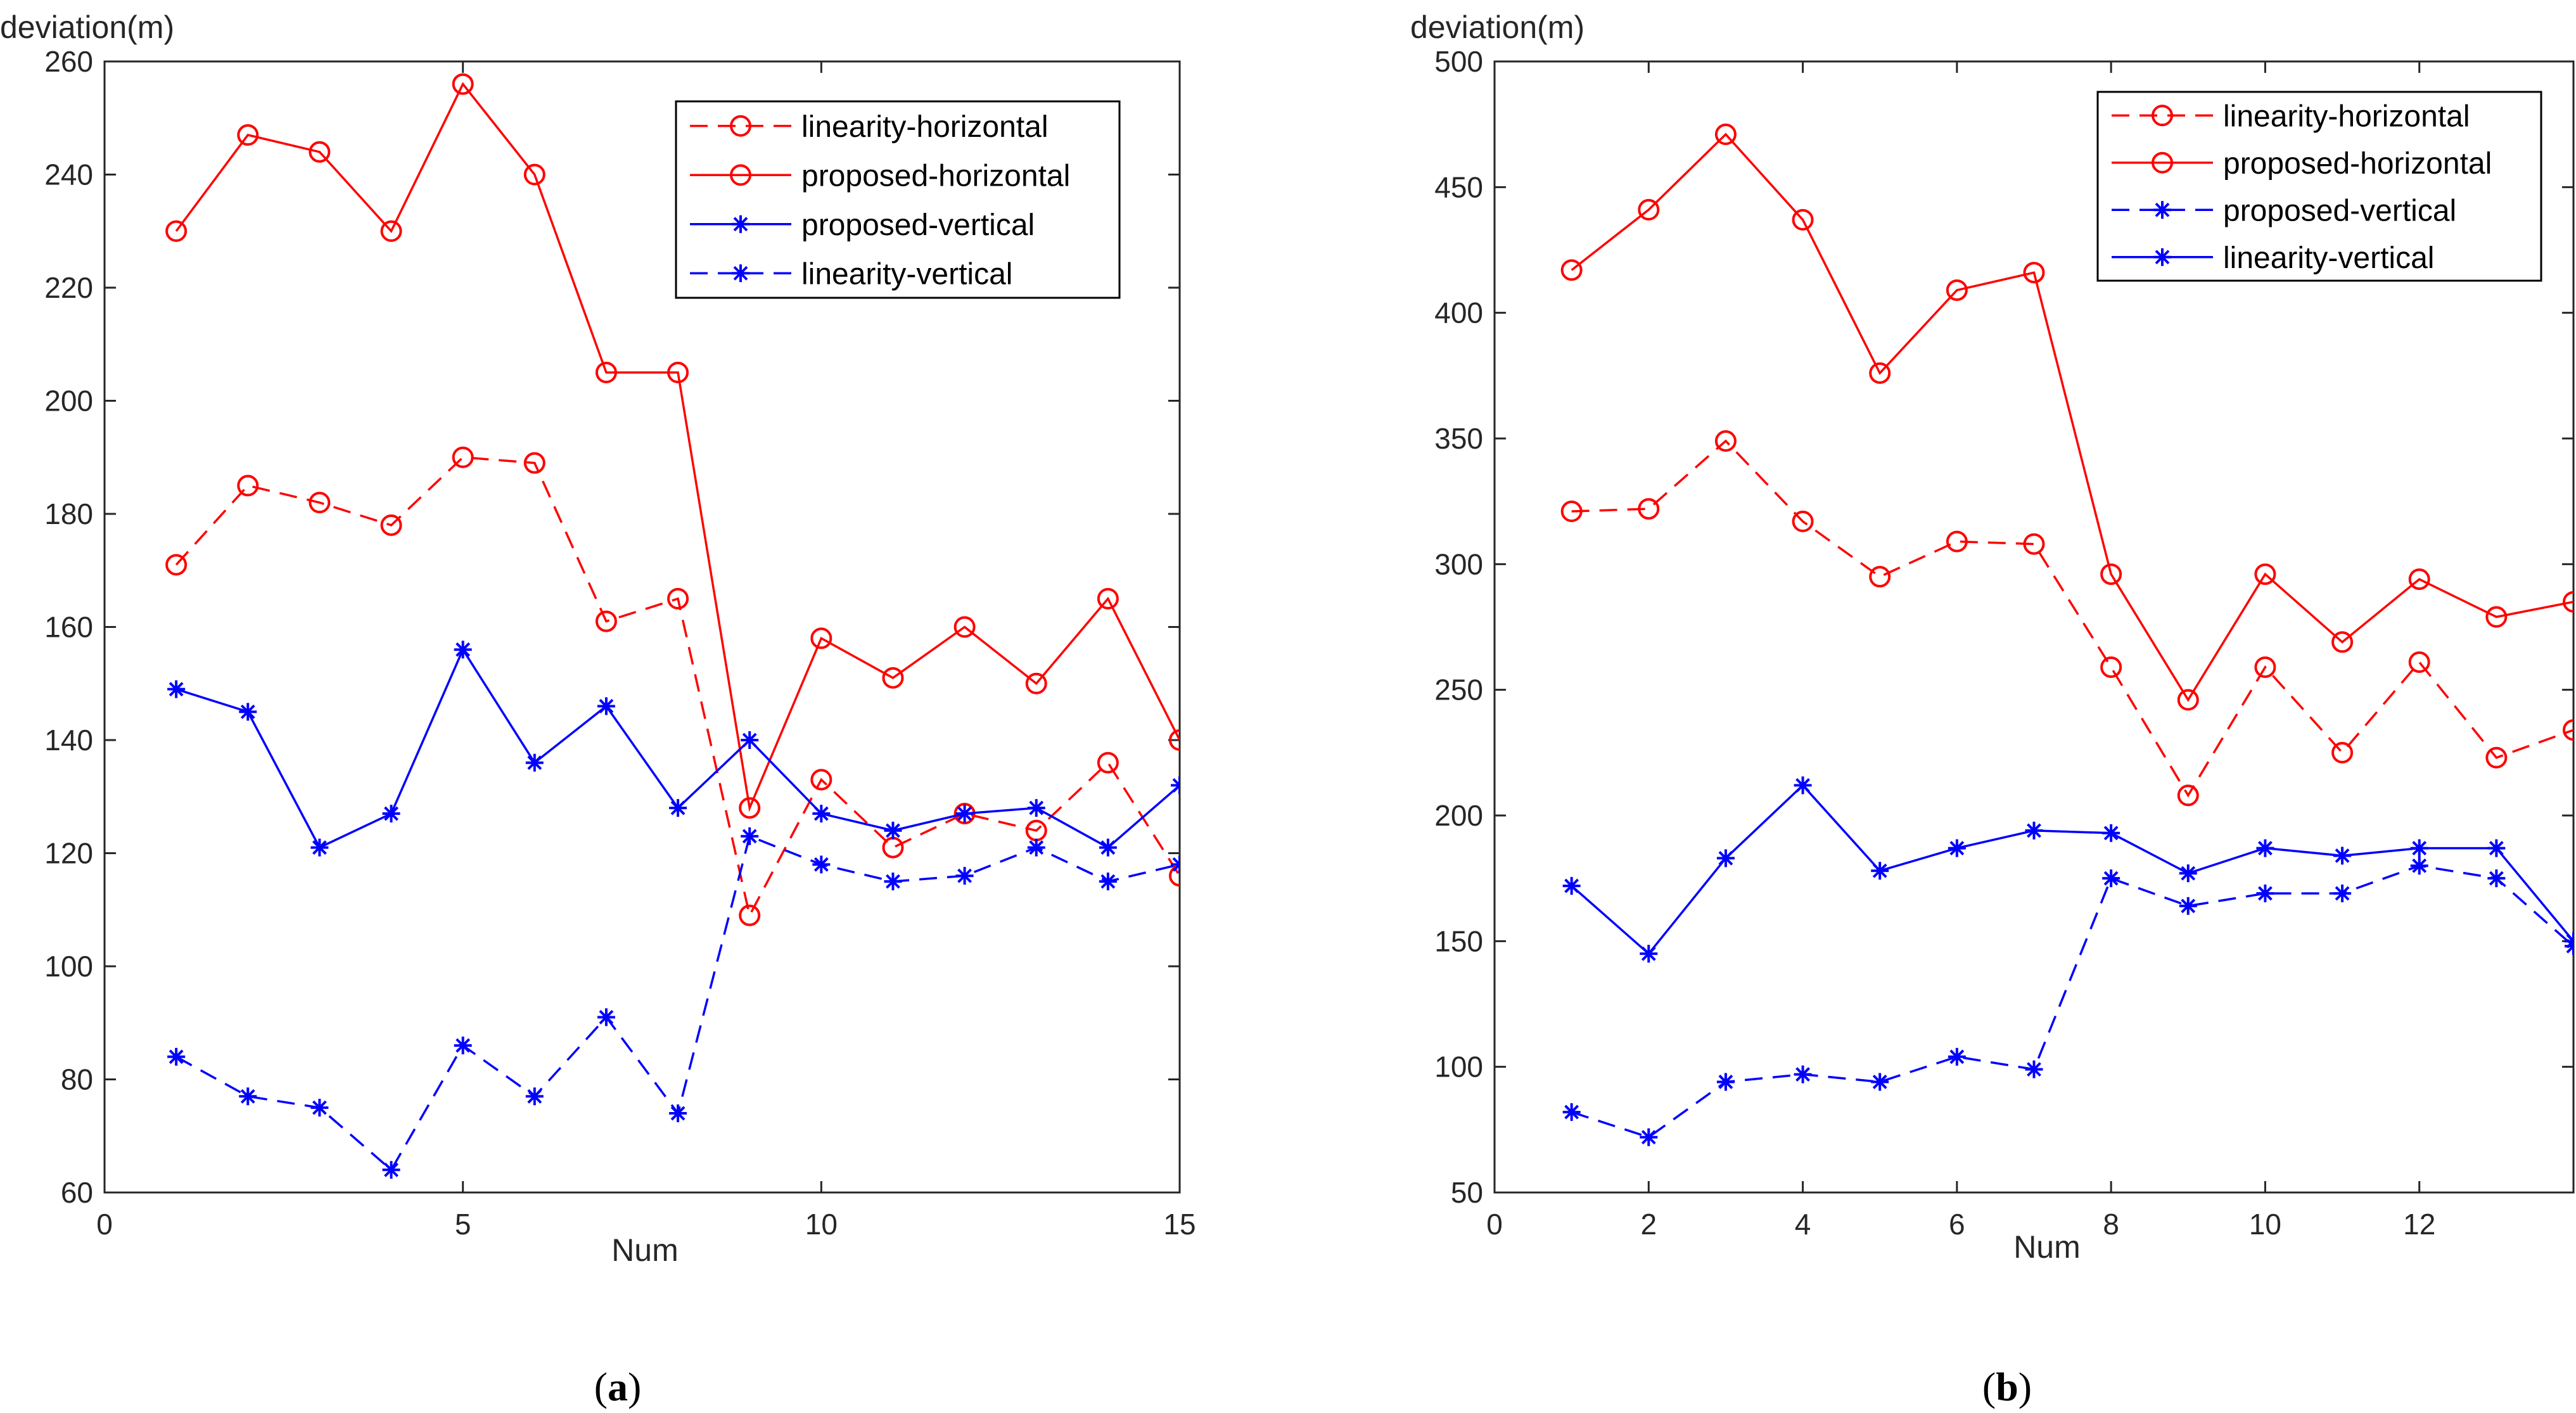  What do you see at coordinates (463, 1224) in the screenshot?
I see `x-tick-label: 5` at bounding box center [463, 1224].